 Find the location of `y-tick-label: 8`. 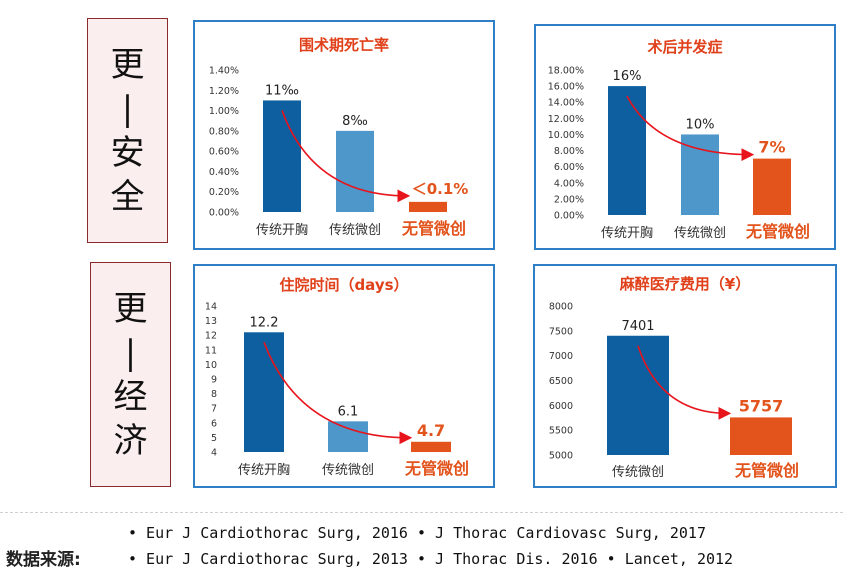

y-tick-label: 8 is located at coordinates (214, 394).